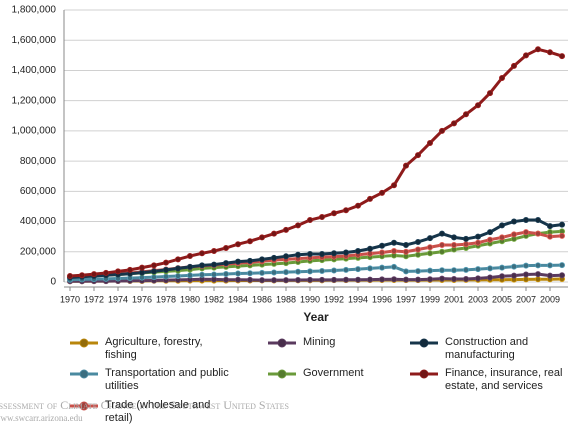 This screenshot has height=426, width=568. I want to click on legend-label: Agriculture, forestry, fishing, so click(154, 348).